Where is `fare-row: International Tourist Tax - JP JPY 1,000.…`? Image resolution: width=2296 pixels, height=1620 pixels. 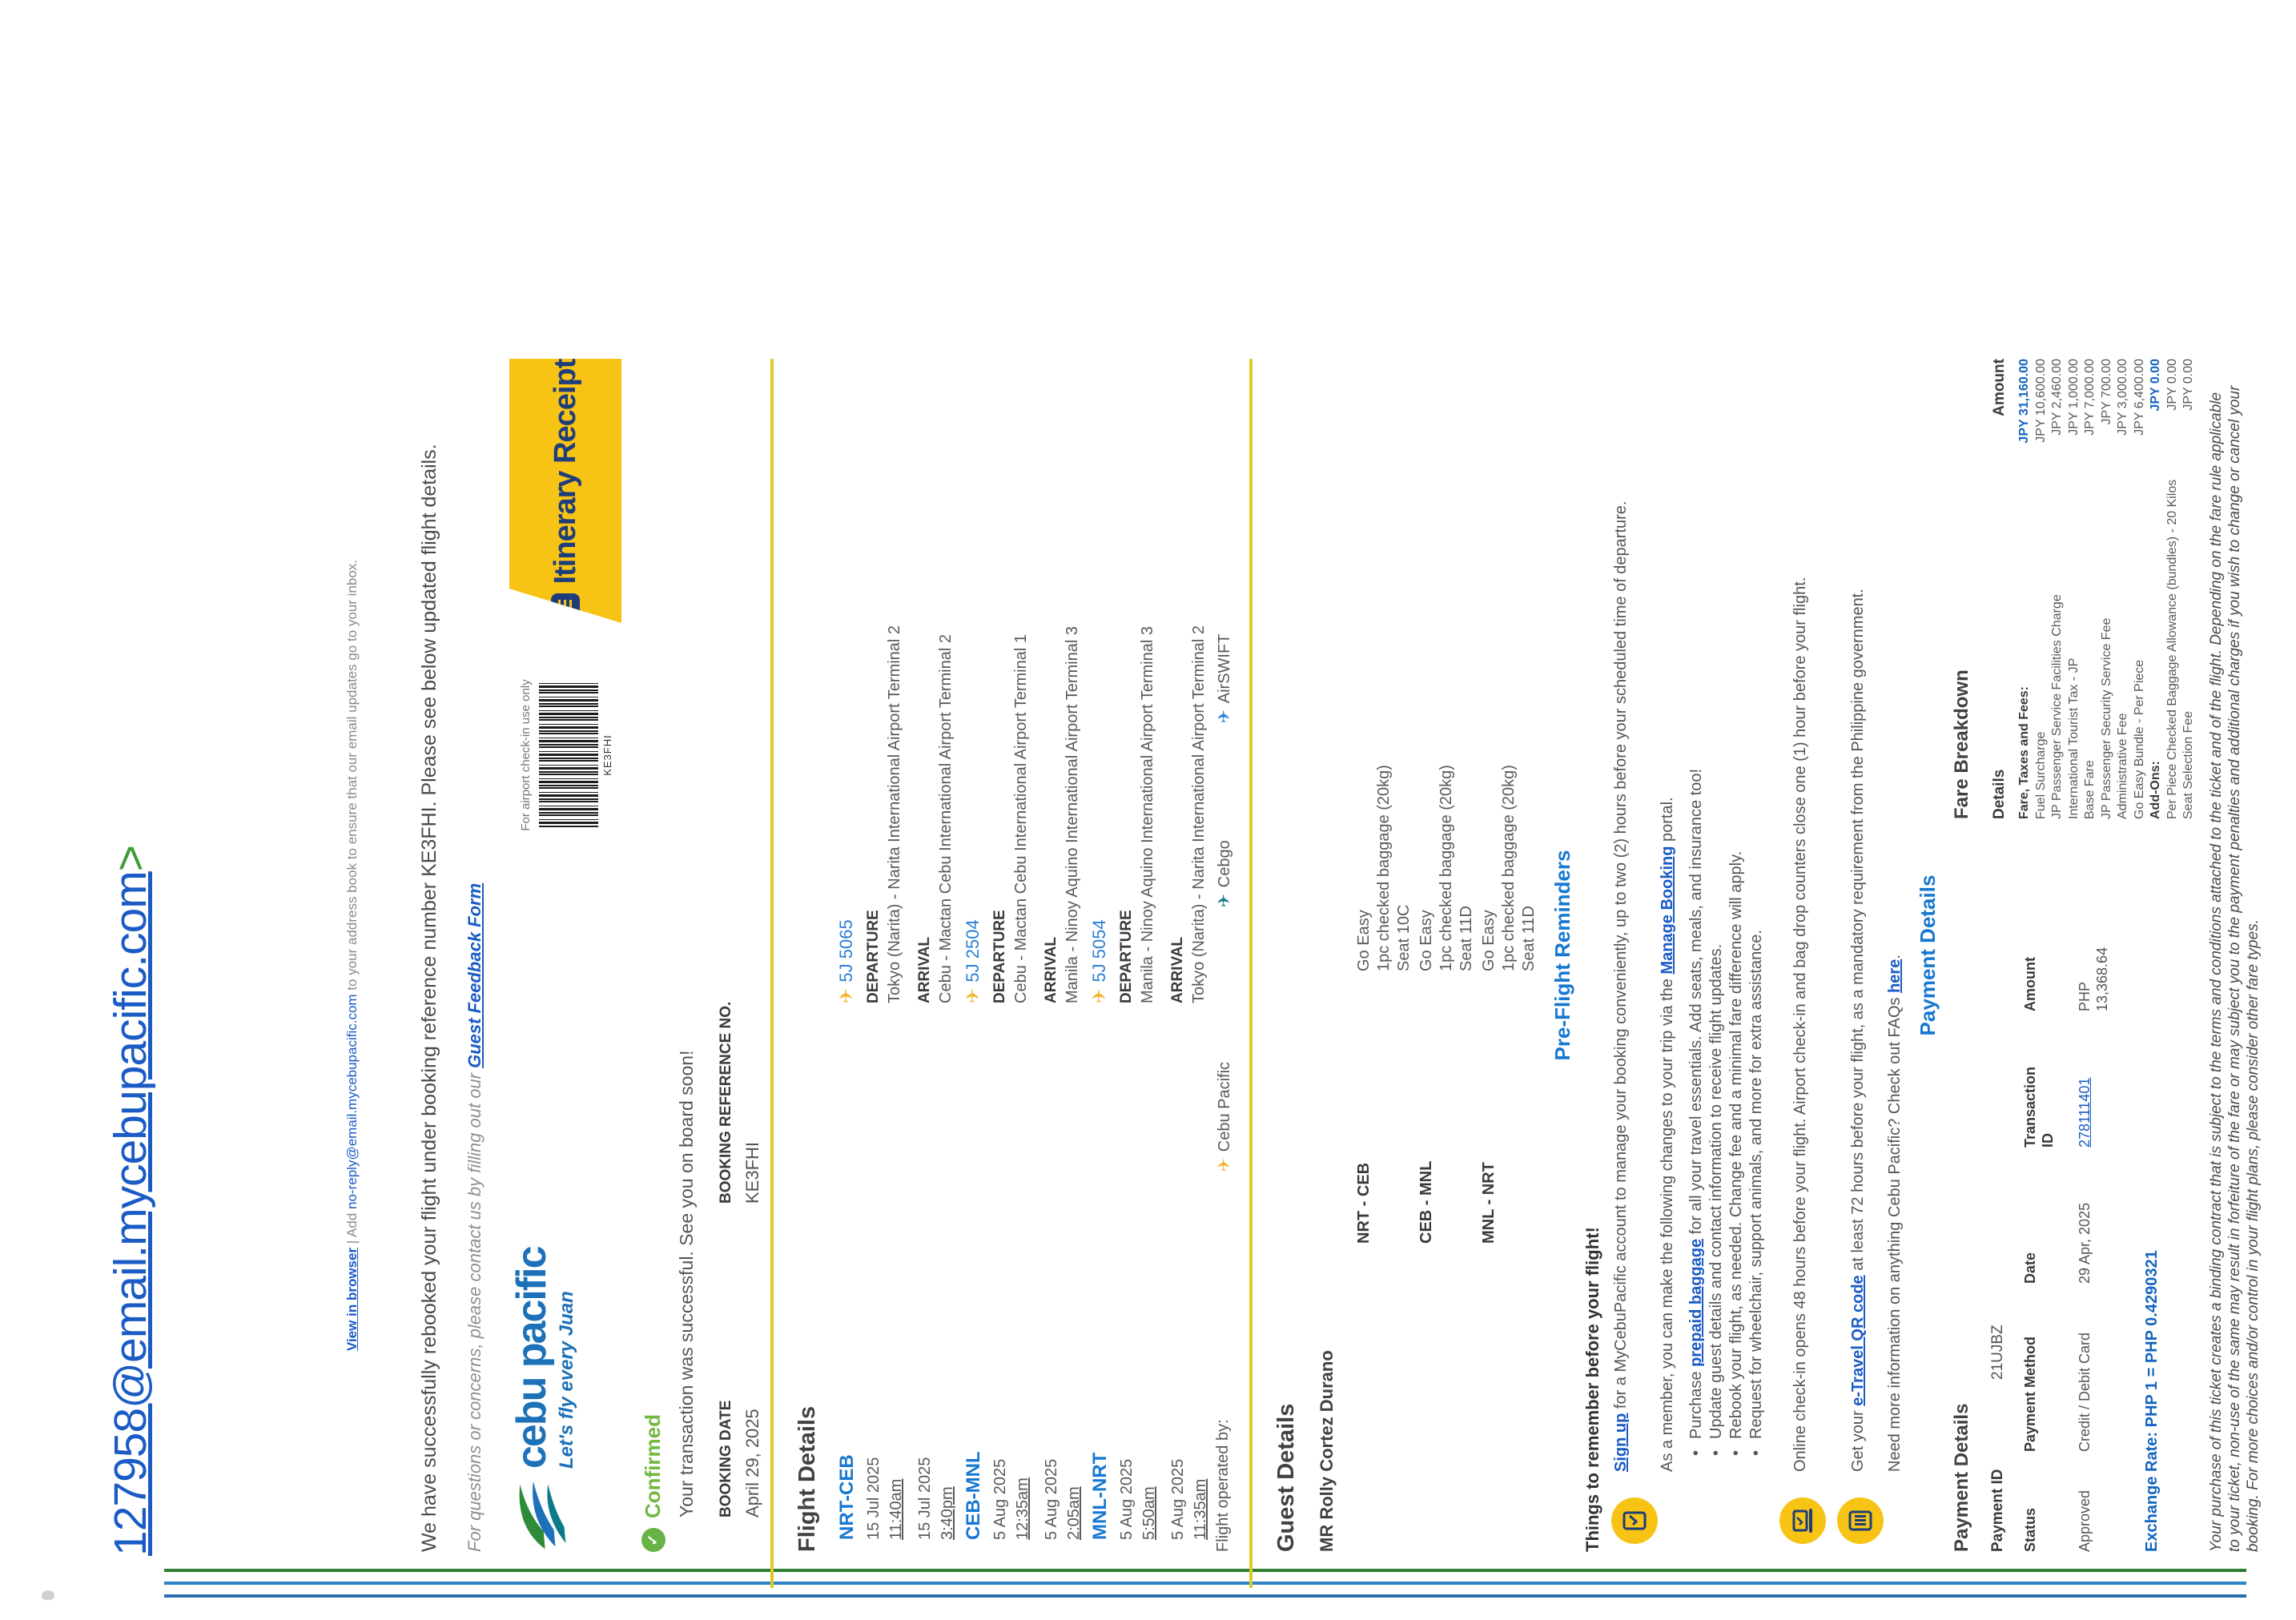
fare-row: International Tourist Tax - JP JPY 1,000.… is located at coordinates (2074, 589).